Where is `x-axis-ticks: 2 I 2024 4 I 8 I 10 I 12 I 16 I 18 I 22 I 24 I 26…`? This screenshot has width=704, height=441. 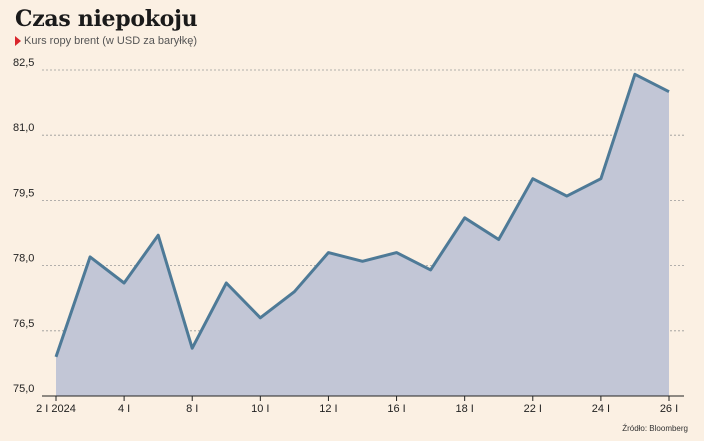
x-axis-ticks: 2 I 2024 4 I 8 I 10 I 12 I 16 I 18 I 22 I 24 I 26… is located at coordinates (357, 405).